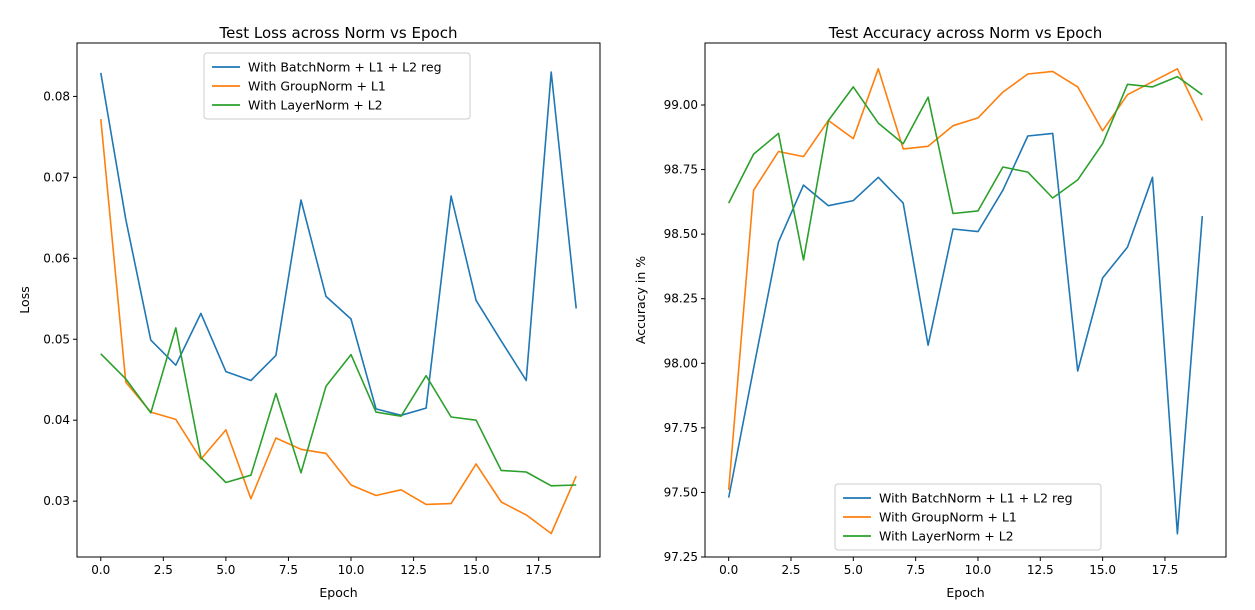 This screenshot has height=610, width=1255. Describe the element at coordinates (681, 299) in the screenshot. I see `accuracy-y-tick-label: 98.25` at that location.